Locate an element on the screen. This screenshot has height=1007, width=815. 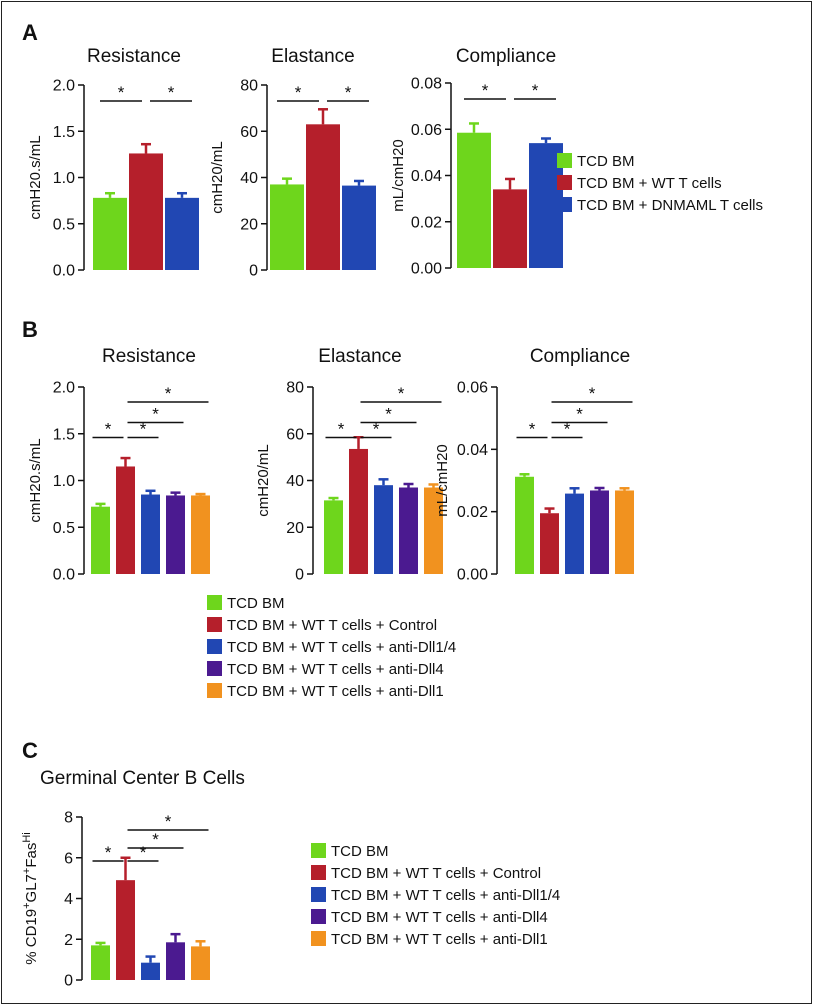
legend-item-label: TCD BM + WT T cells + Control is located at coordinates (332, 625).